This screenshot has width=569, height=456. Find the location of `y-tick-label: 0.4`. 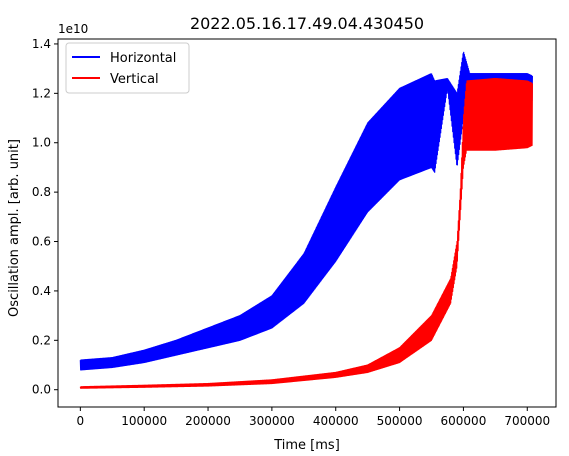

y-tick-label: 0.4 is located at coordinates (41, 291).